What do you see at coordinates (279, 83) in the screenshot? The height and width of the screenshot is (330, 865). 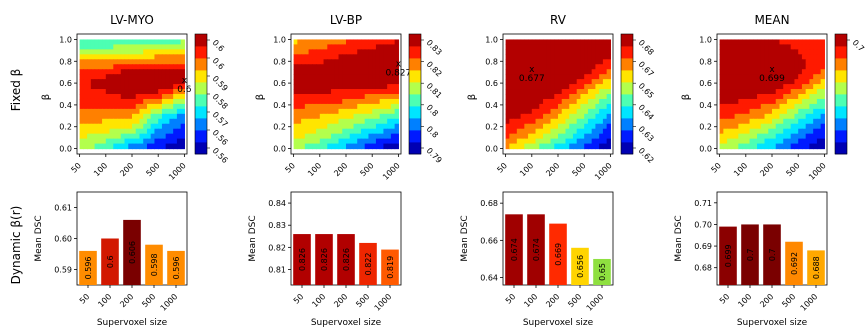 I see `y-tick-label: 0.6` at bounding box center [279, 83].